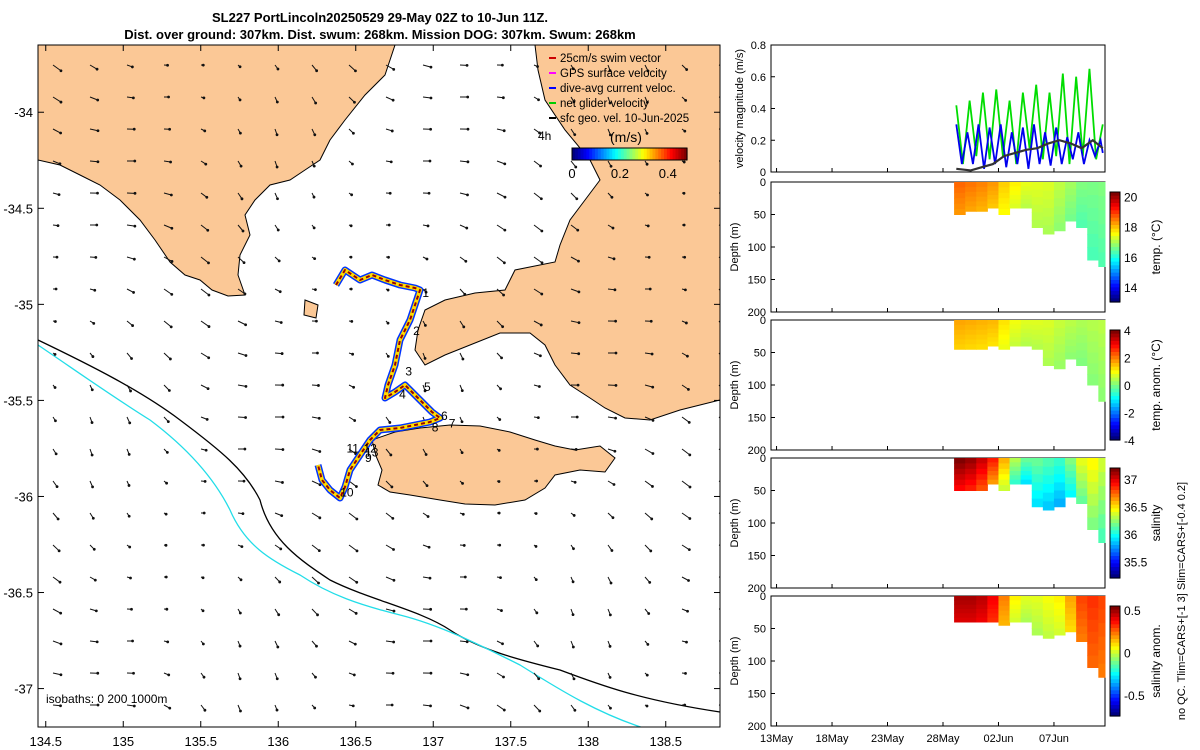 This screenshot has width=1200, height=750. I want to click on y-tick-label: 200, so click(757, 589).